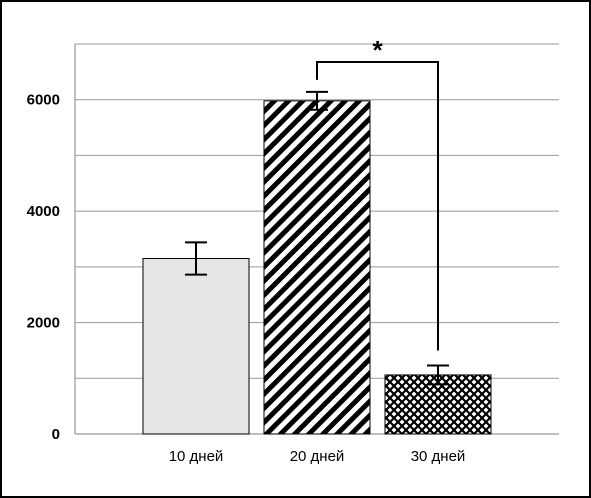  Describe the element at coordinates (317, 456) in the screenshot. I see `x-tick-label: 20 дней` at that location.